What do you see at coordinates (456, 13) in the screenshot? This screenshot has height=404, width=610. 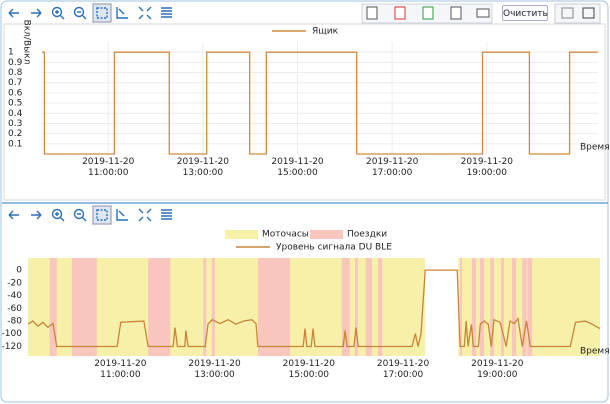 I see `export-button` at bounding box center [456, 13].